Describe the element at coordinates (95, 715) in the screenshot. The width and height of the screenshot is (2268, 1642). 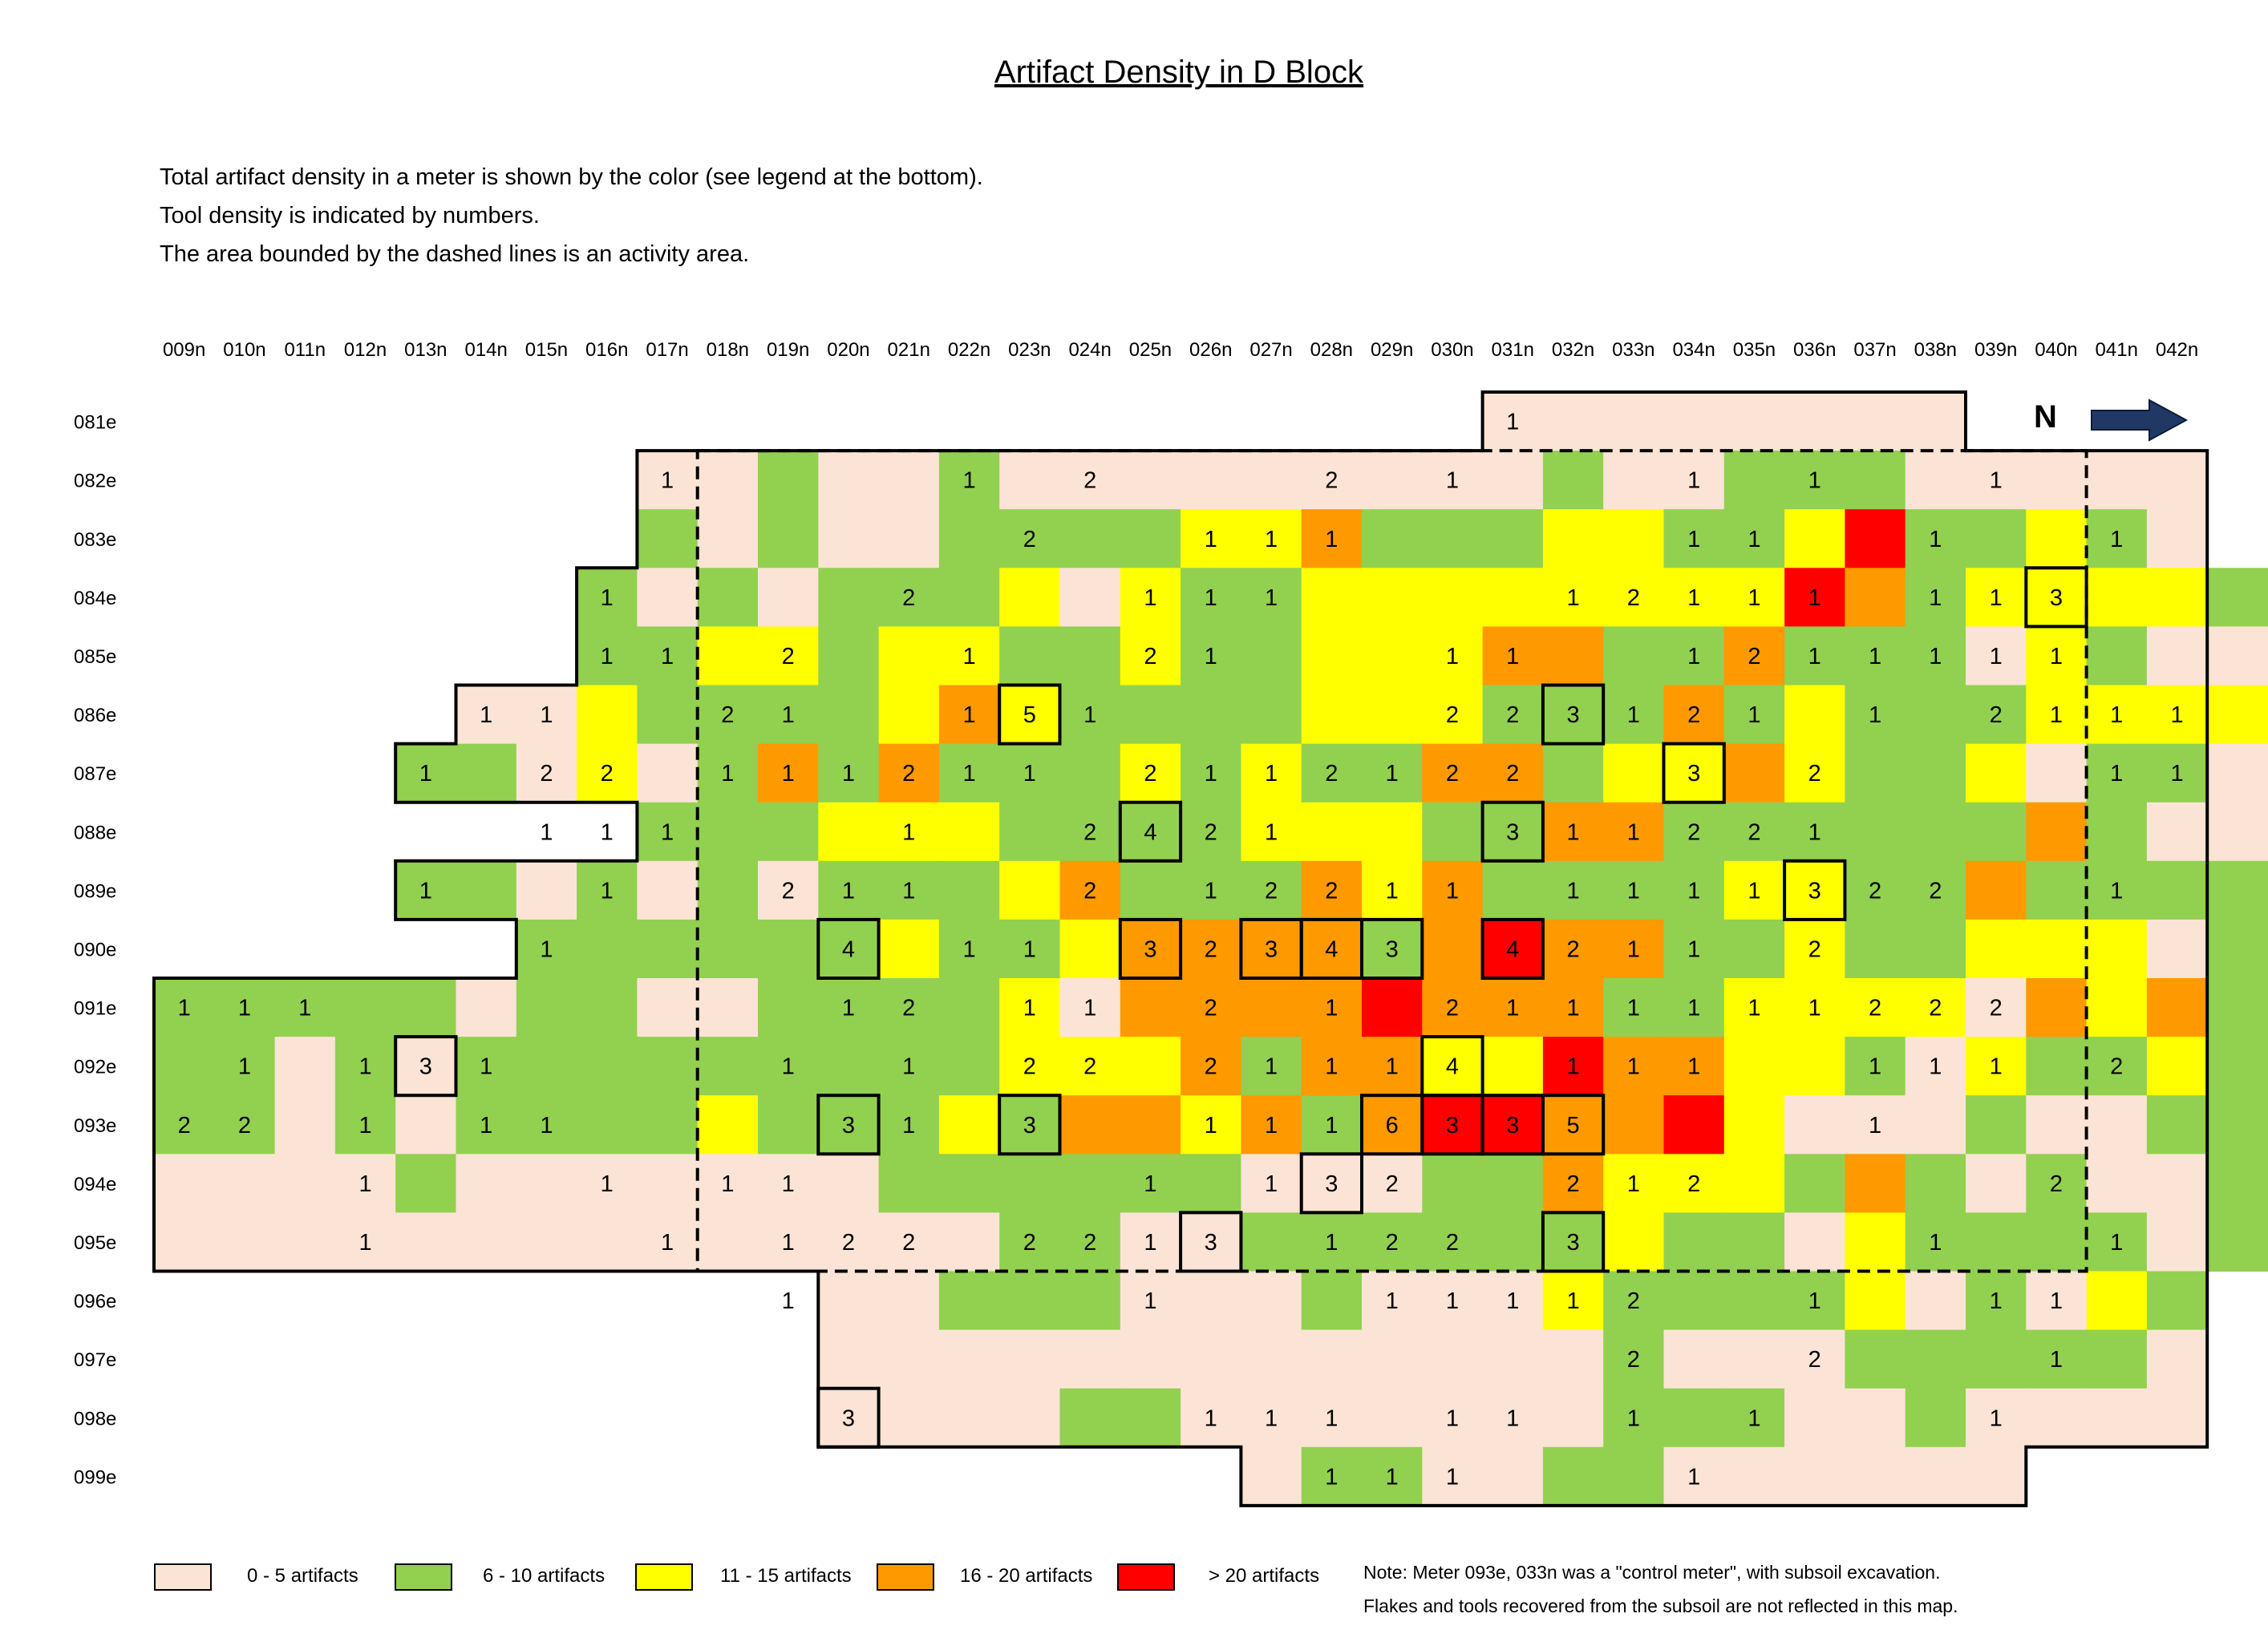
I see `row-label-086e: 086e` at that location.